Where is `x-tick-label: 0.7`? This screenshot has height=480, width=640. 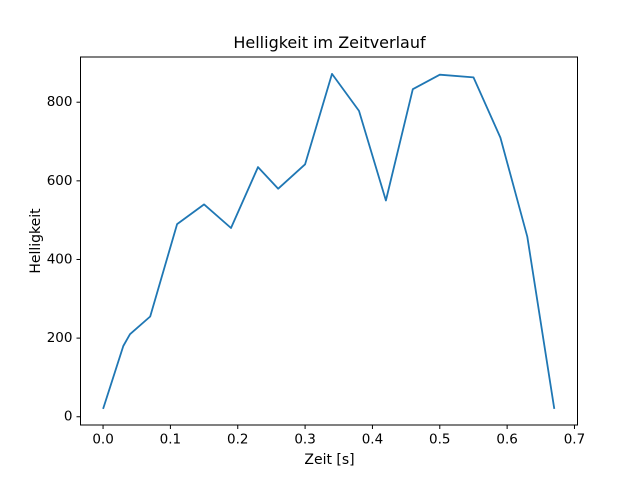 x-tick-label: 0.7 is located at coordinates (574, 440).